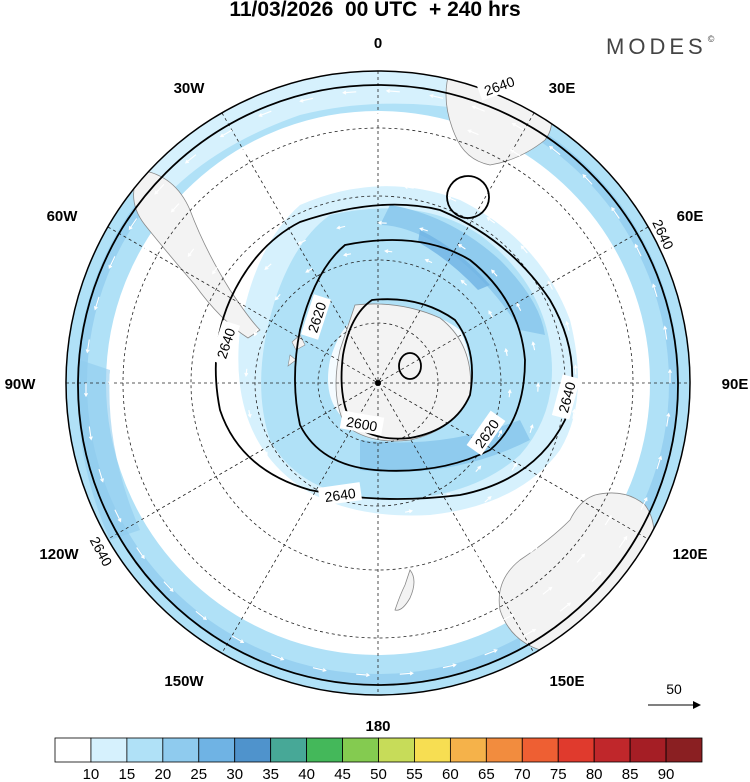 Image resolution: width=750 pixels, height=782 pixels. I want to click on longitude-label-90w: 90W, so click(21, 384).